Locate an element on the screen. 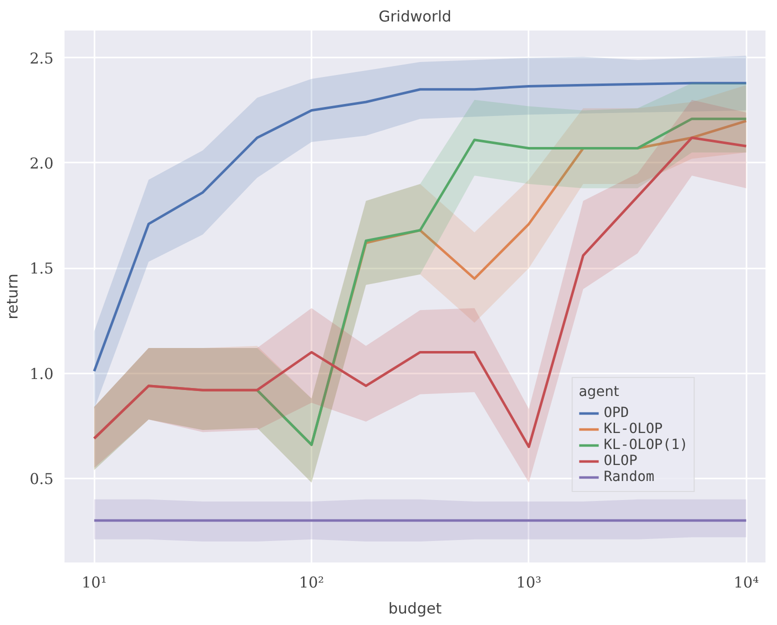 This screenshot has height=625, width=777. x-tick-label: 10⁴ is located at coordinates (746, 583).